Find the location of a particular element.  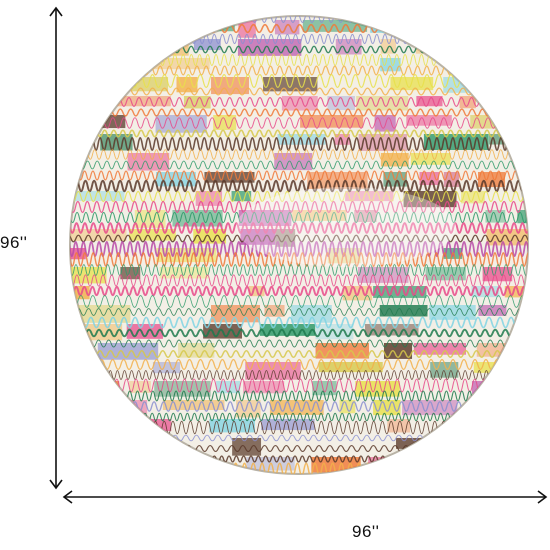

light-wash is located at coordinates (346, 227).